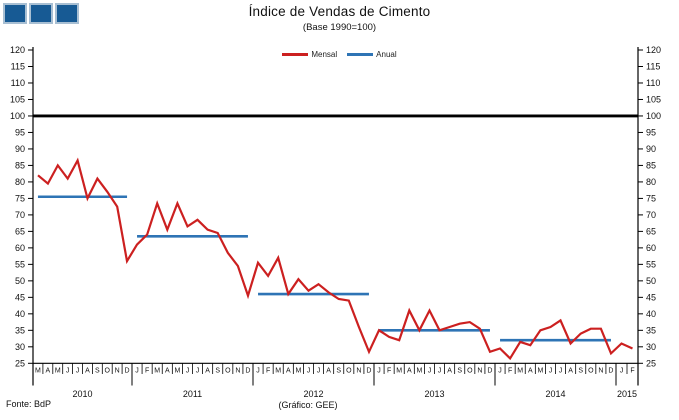 The width and height of the screenshot is (679, 420). What do you see at coordinates (20, 281) in the screenshot?
I see `y-tick-label-left: 50` at bounding box center [20, 281].